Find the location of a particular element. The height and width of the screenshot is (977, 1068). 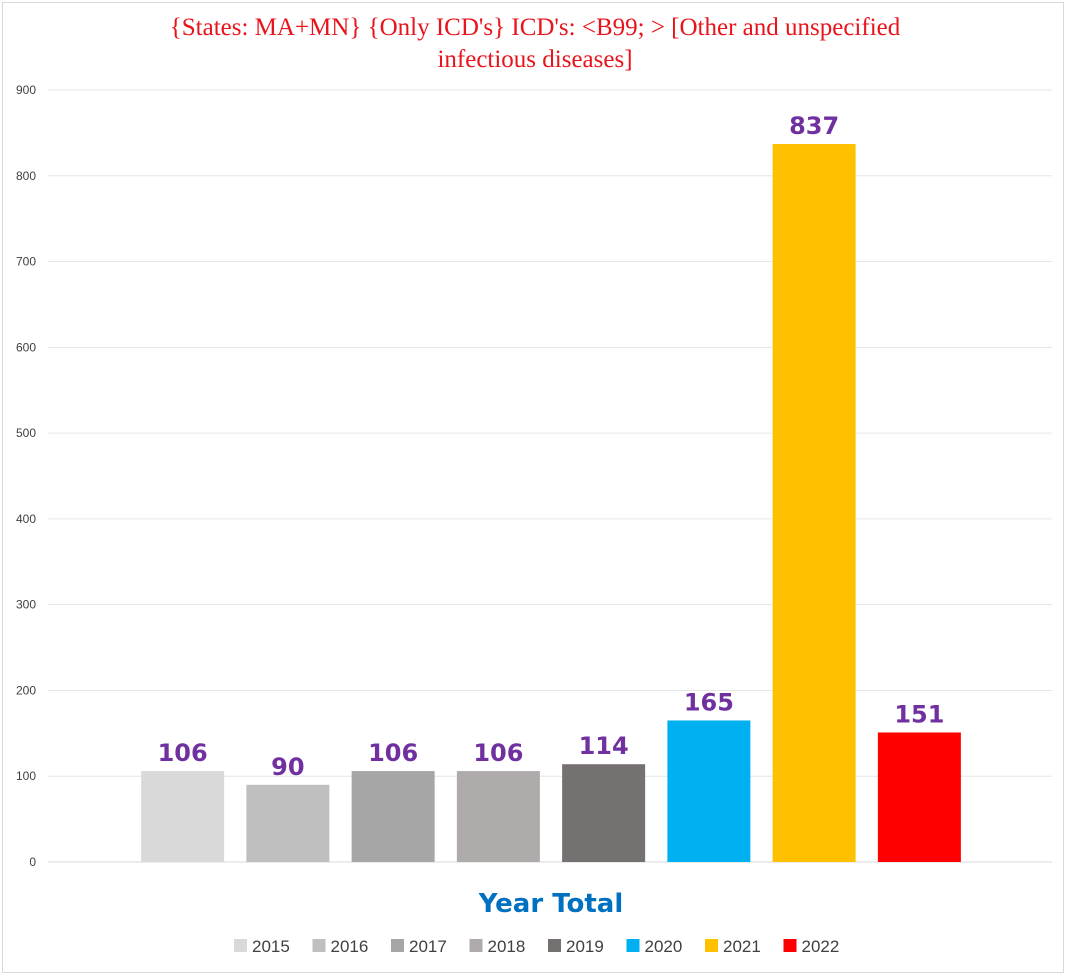

data-label-2018: 106 is located at coordinates (498, 753).